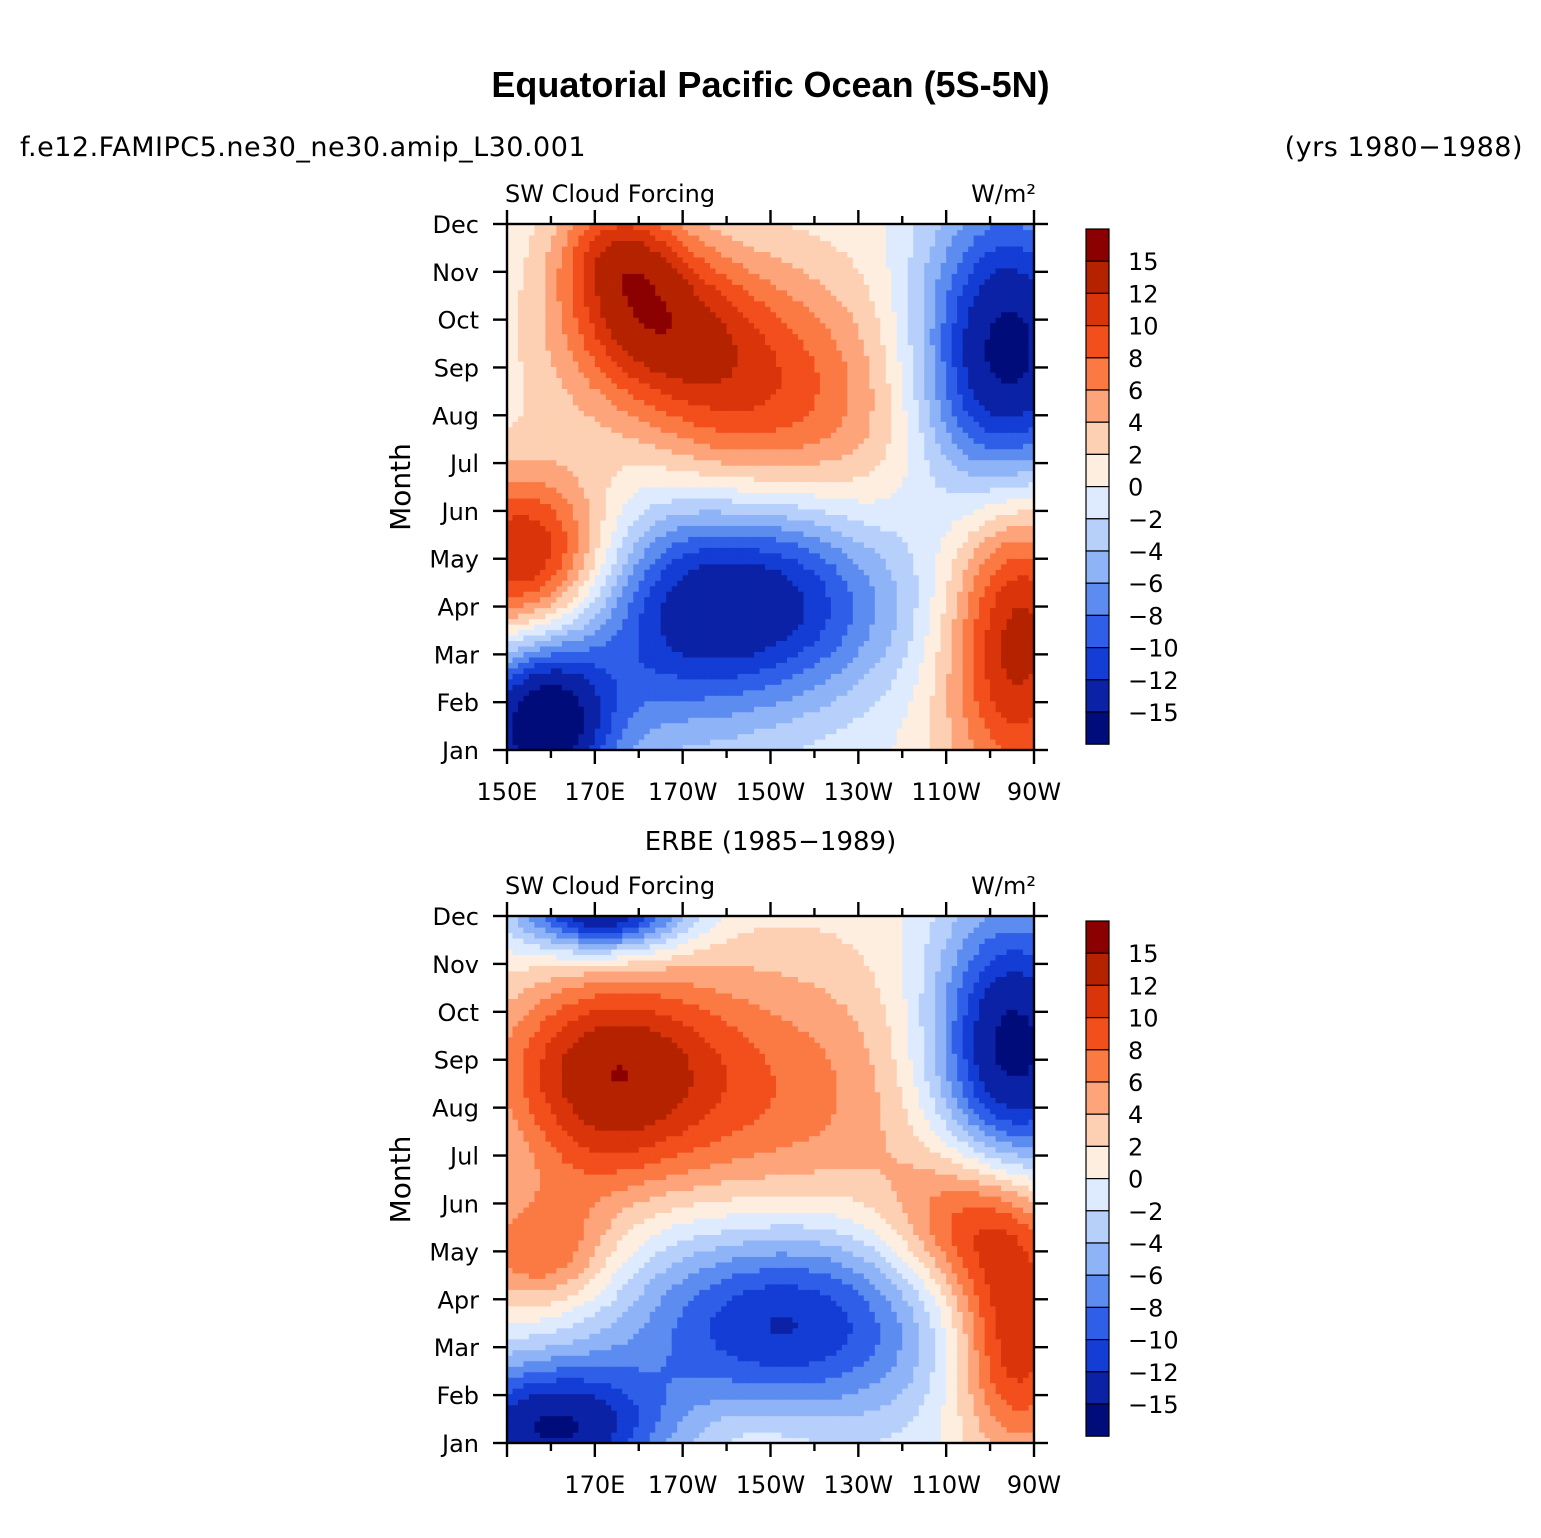  I want to click on case-name-label: f.e12.FAMIPC5.ne30_ne30.amip_L30.001, so click(303, 147).